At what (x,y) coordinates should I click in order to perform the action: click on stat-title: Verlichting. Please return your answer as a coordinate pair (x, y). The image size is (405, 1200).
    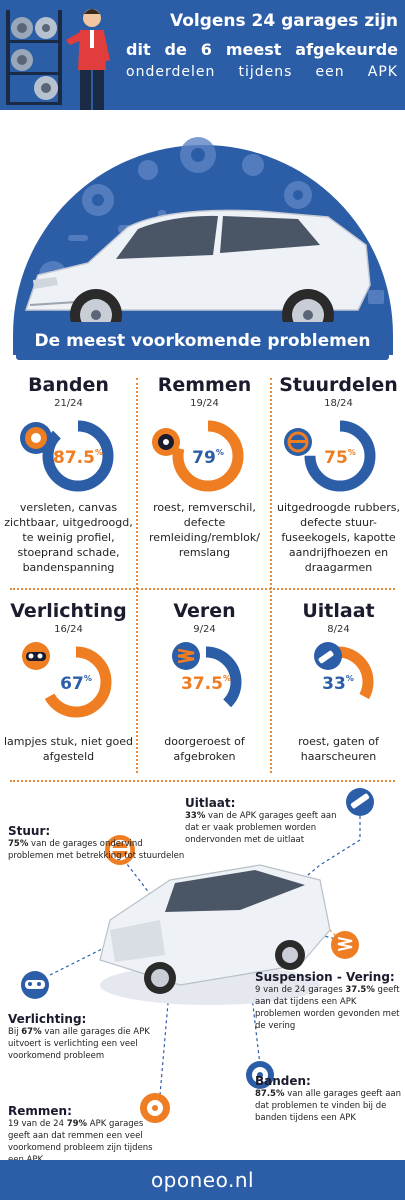
    Looking at the image, I should click on (68, 611).